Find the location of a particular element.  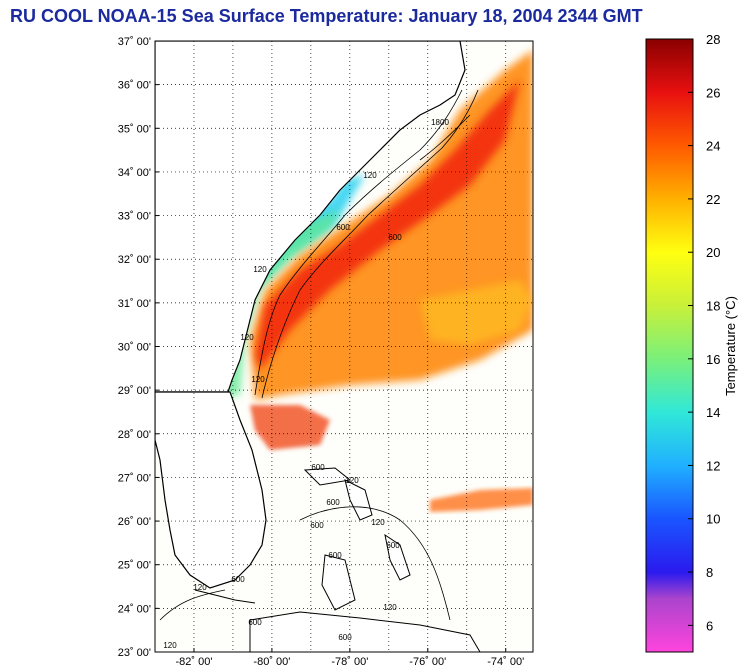

lon-tick-label: -82˚ 00' is located at coordinates (193, 662).